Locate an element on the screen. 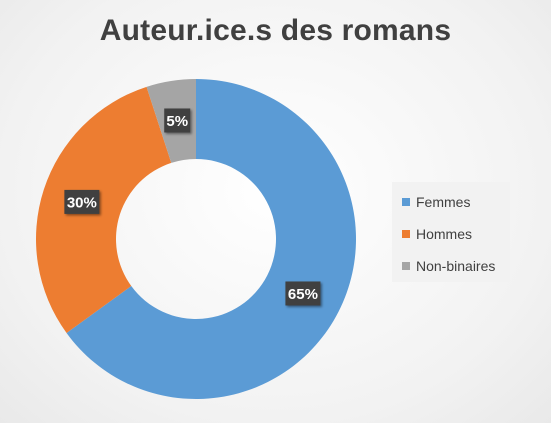 The image size is (551, 423). svg-text: 30% is located at coordinates (82, 202).